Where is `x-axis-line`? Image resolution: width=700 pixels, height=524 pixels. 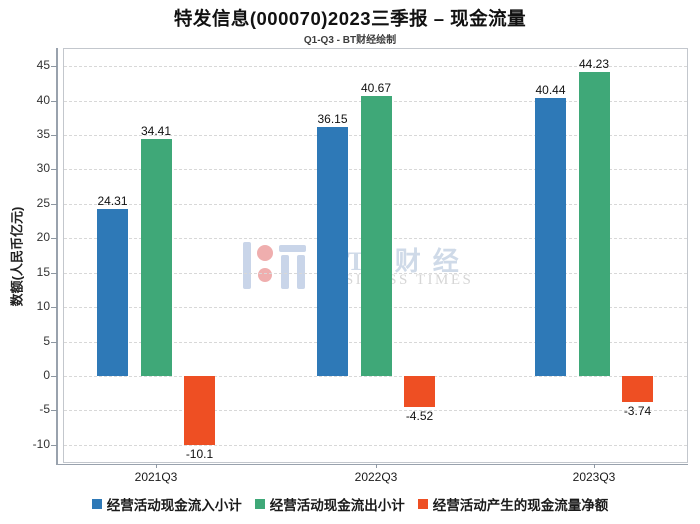
x-axis-line is located at coordinates (372, 464).